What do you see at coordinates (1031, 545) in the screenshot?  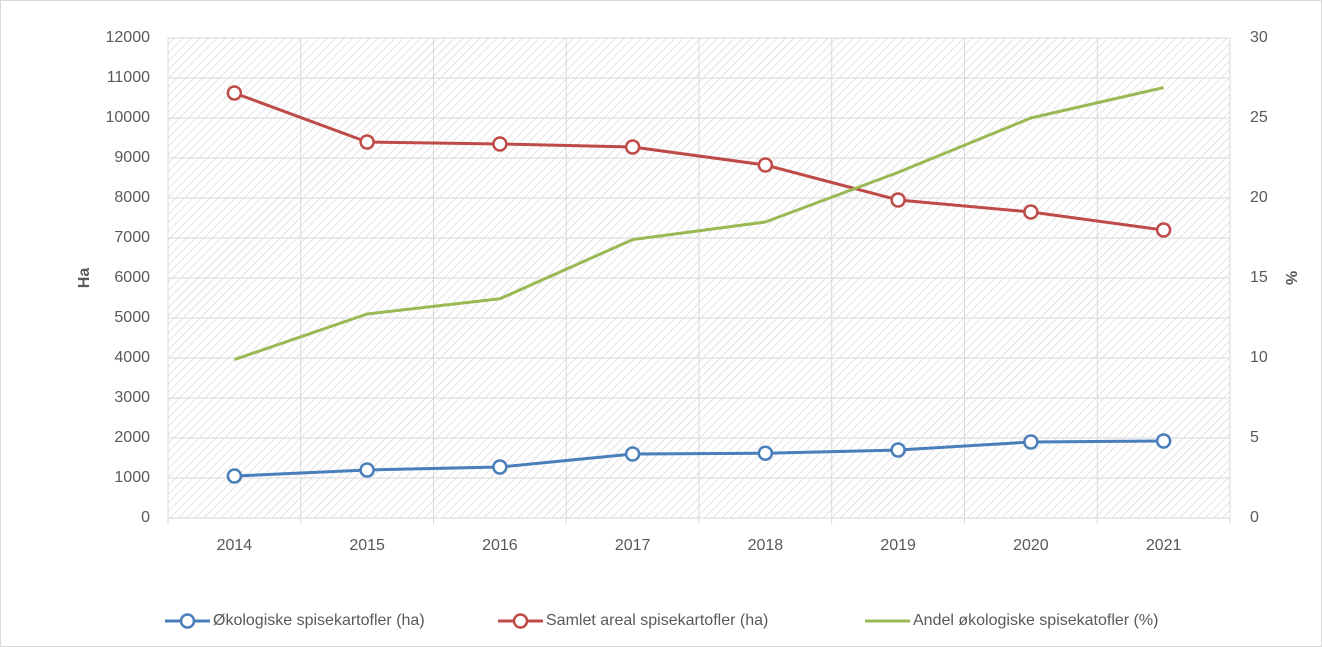 I see `x-tick-label: 2020` at bounding box center [1031, 545].